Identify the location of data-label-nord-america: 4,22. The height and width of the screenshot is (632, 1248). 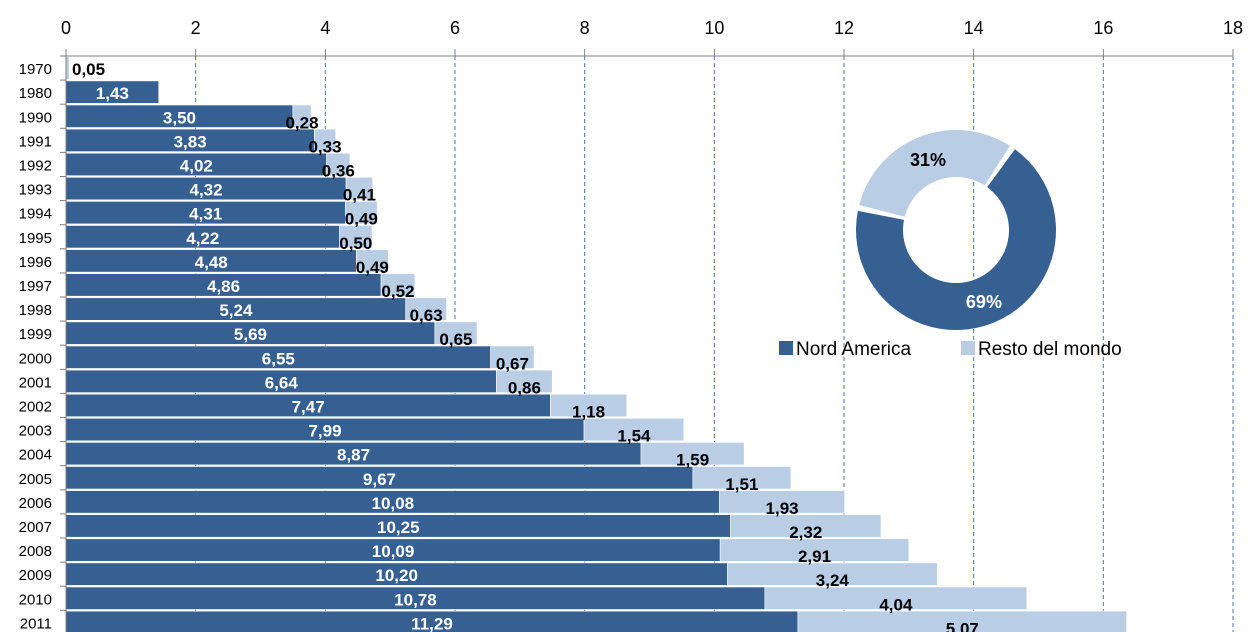
(202, 238).